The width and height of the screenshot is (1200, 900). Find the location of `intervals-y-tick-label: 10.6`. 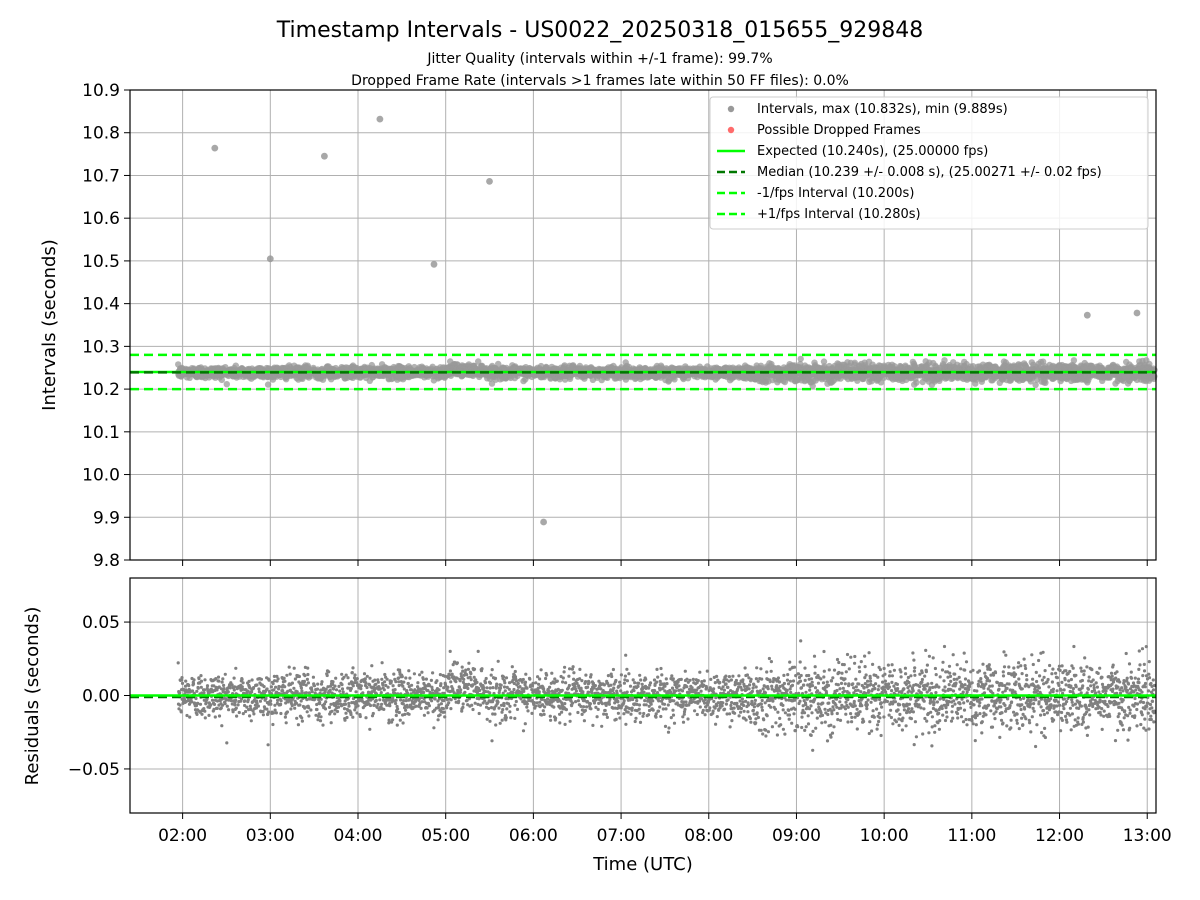

intervals-y-tick-label: 10.6 is located at coordinates (101, 219).